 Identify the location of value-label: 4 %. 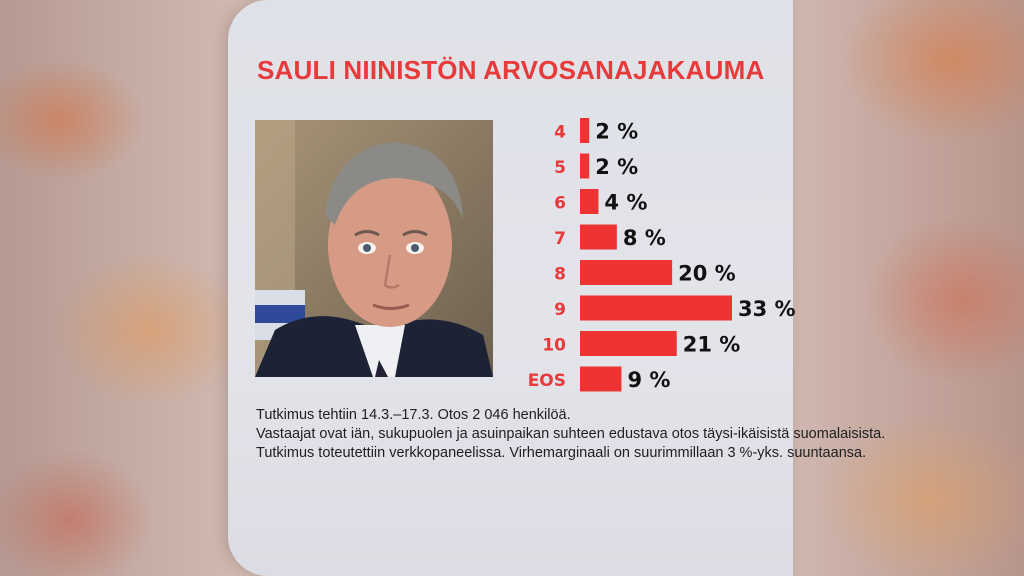
(625, 203).